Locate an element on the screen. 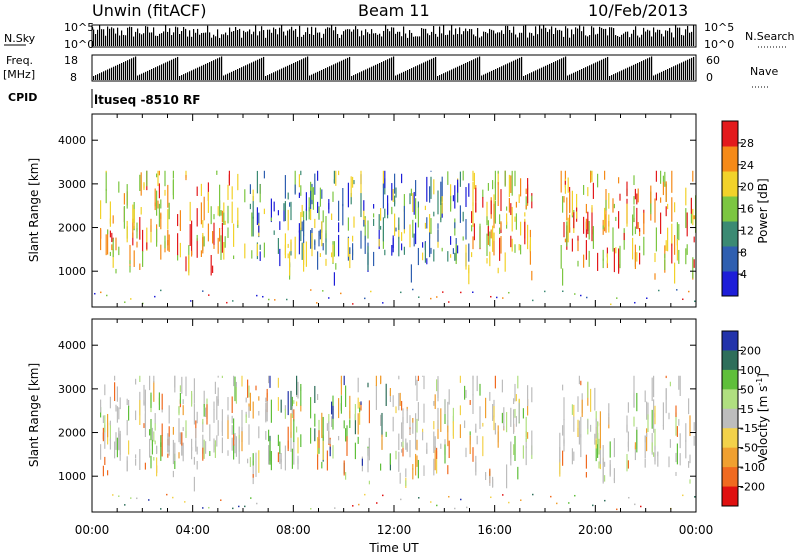 The width and height of the screenshot is (800, 554). x-tick-labels: 00:00 04:00 08:00 12:00 16:00 20:00 00:00 is located at coordinates (394, 530).